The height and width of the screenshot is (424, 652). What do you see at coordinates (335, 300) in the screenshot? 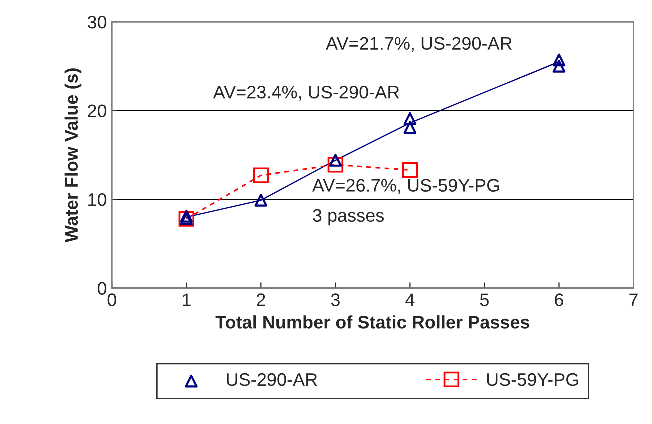
I see `x-tick-label: 3` at bounding box center [335, 300].